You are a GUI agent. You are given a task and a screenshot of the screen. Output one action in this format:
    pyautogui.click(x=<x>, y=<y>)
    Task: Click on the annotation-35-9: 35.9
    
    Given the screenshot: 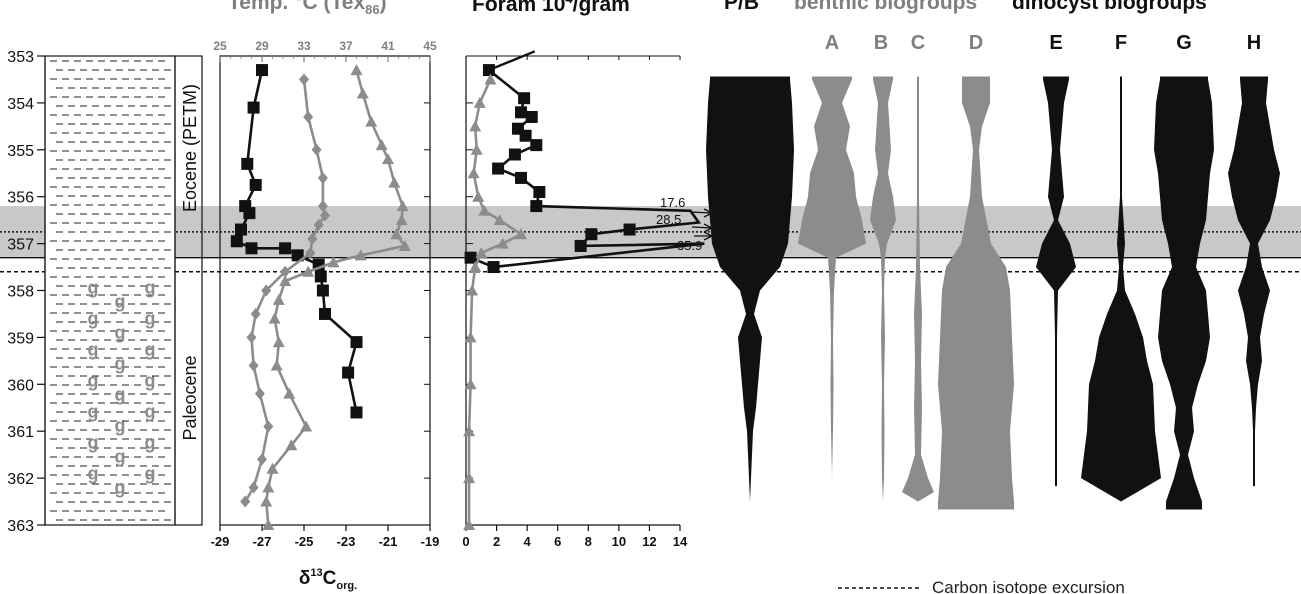 What is the action you would take?
    pyautogui.click(x=689, y=245)
    